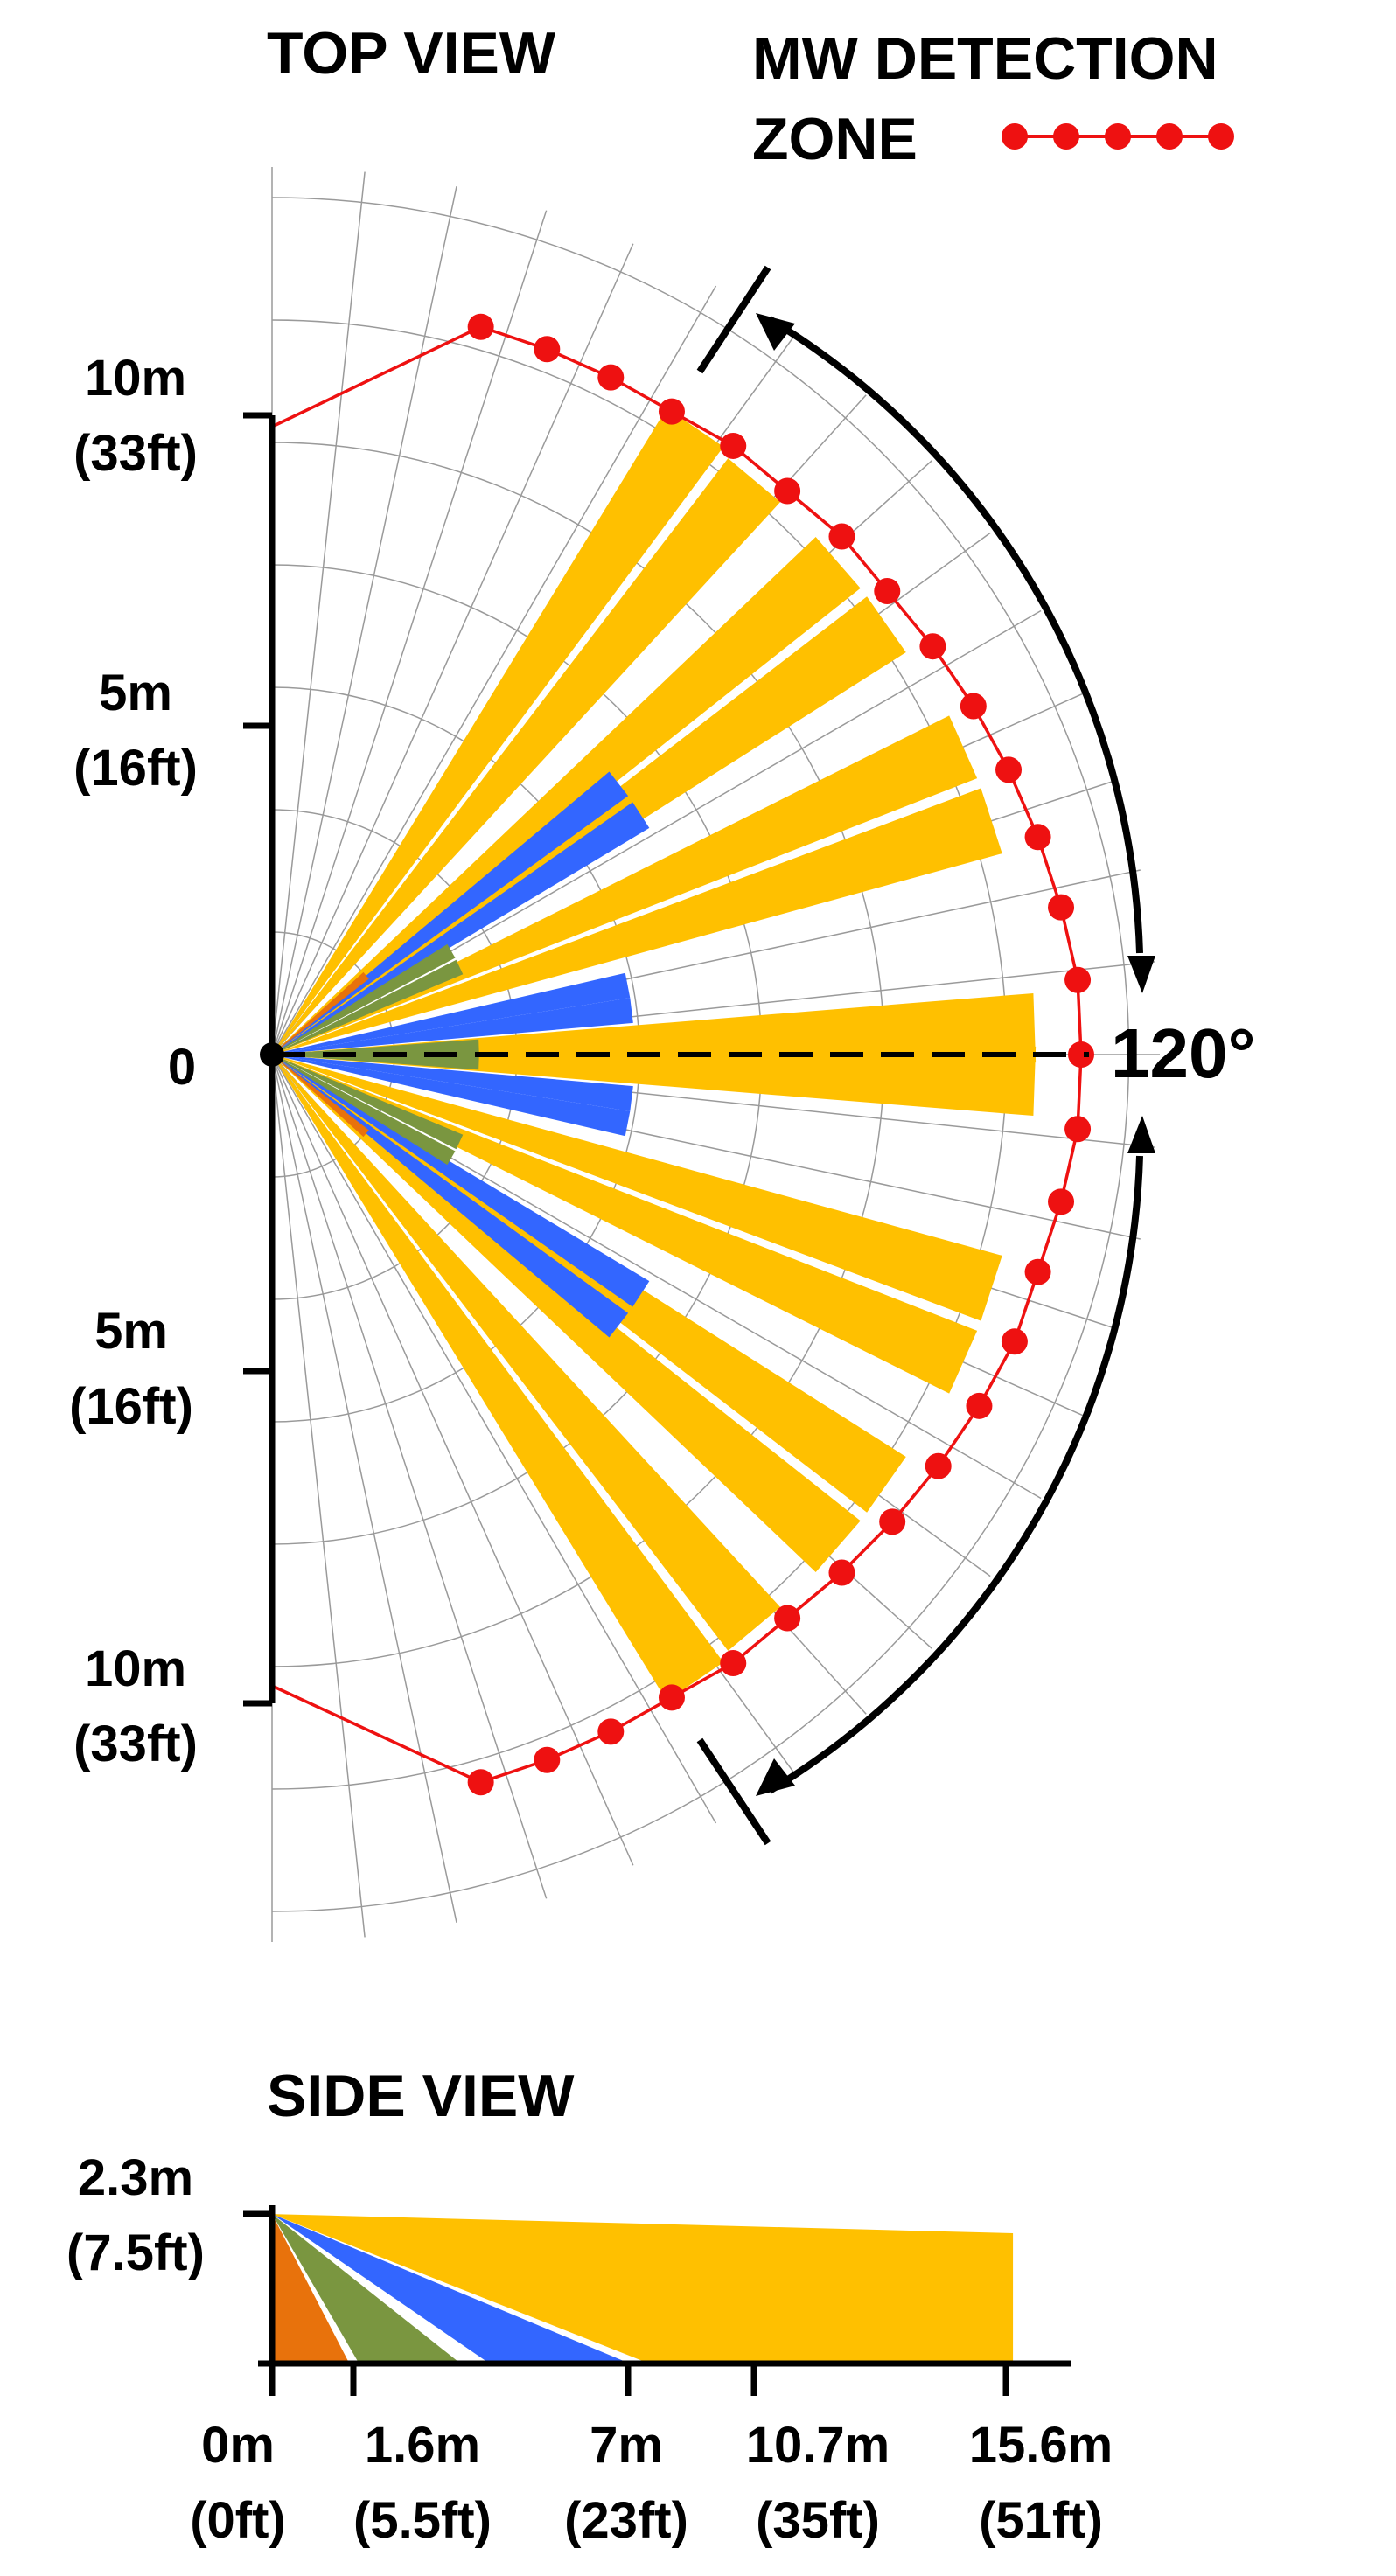 The height and width of the screenshot is (2576, 1396). I want to click on x-tick-5.5ft: (5.5ft), so click(422, 2520).